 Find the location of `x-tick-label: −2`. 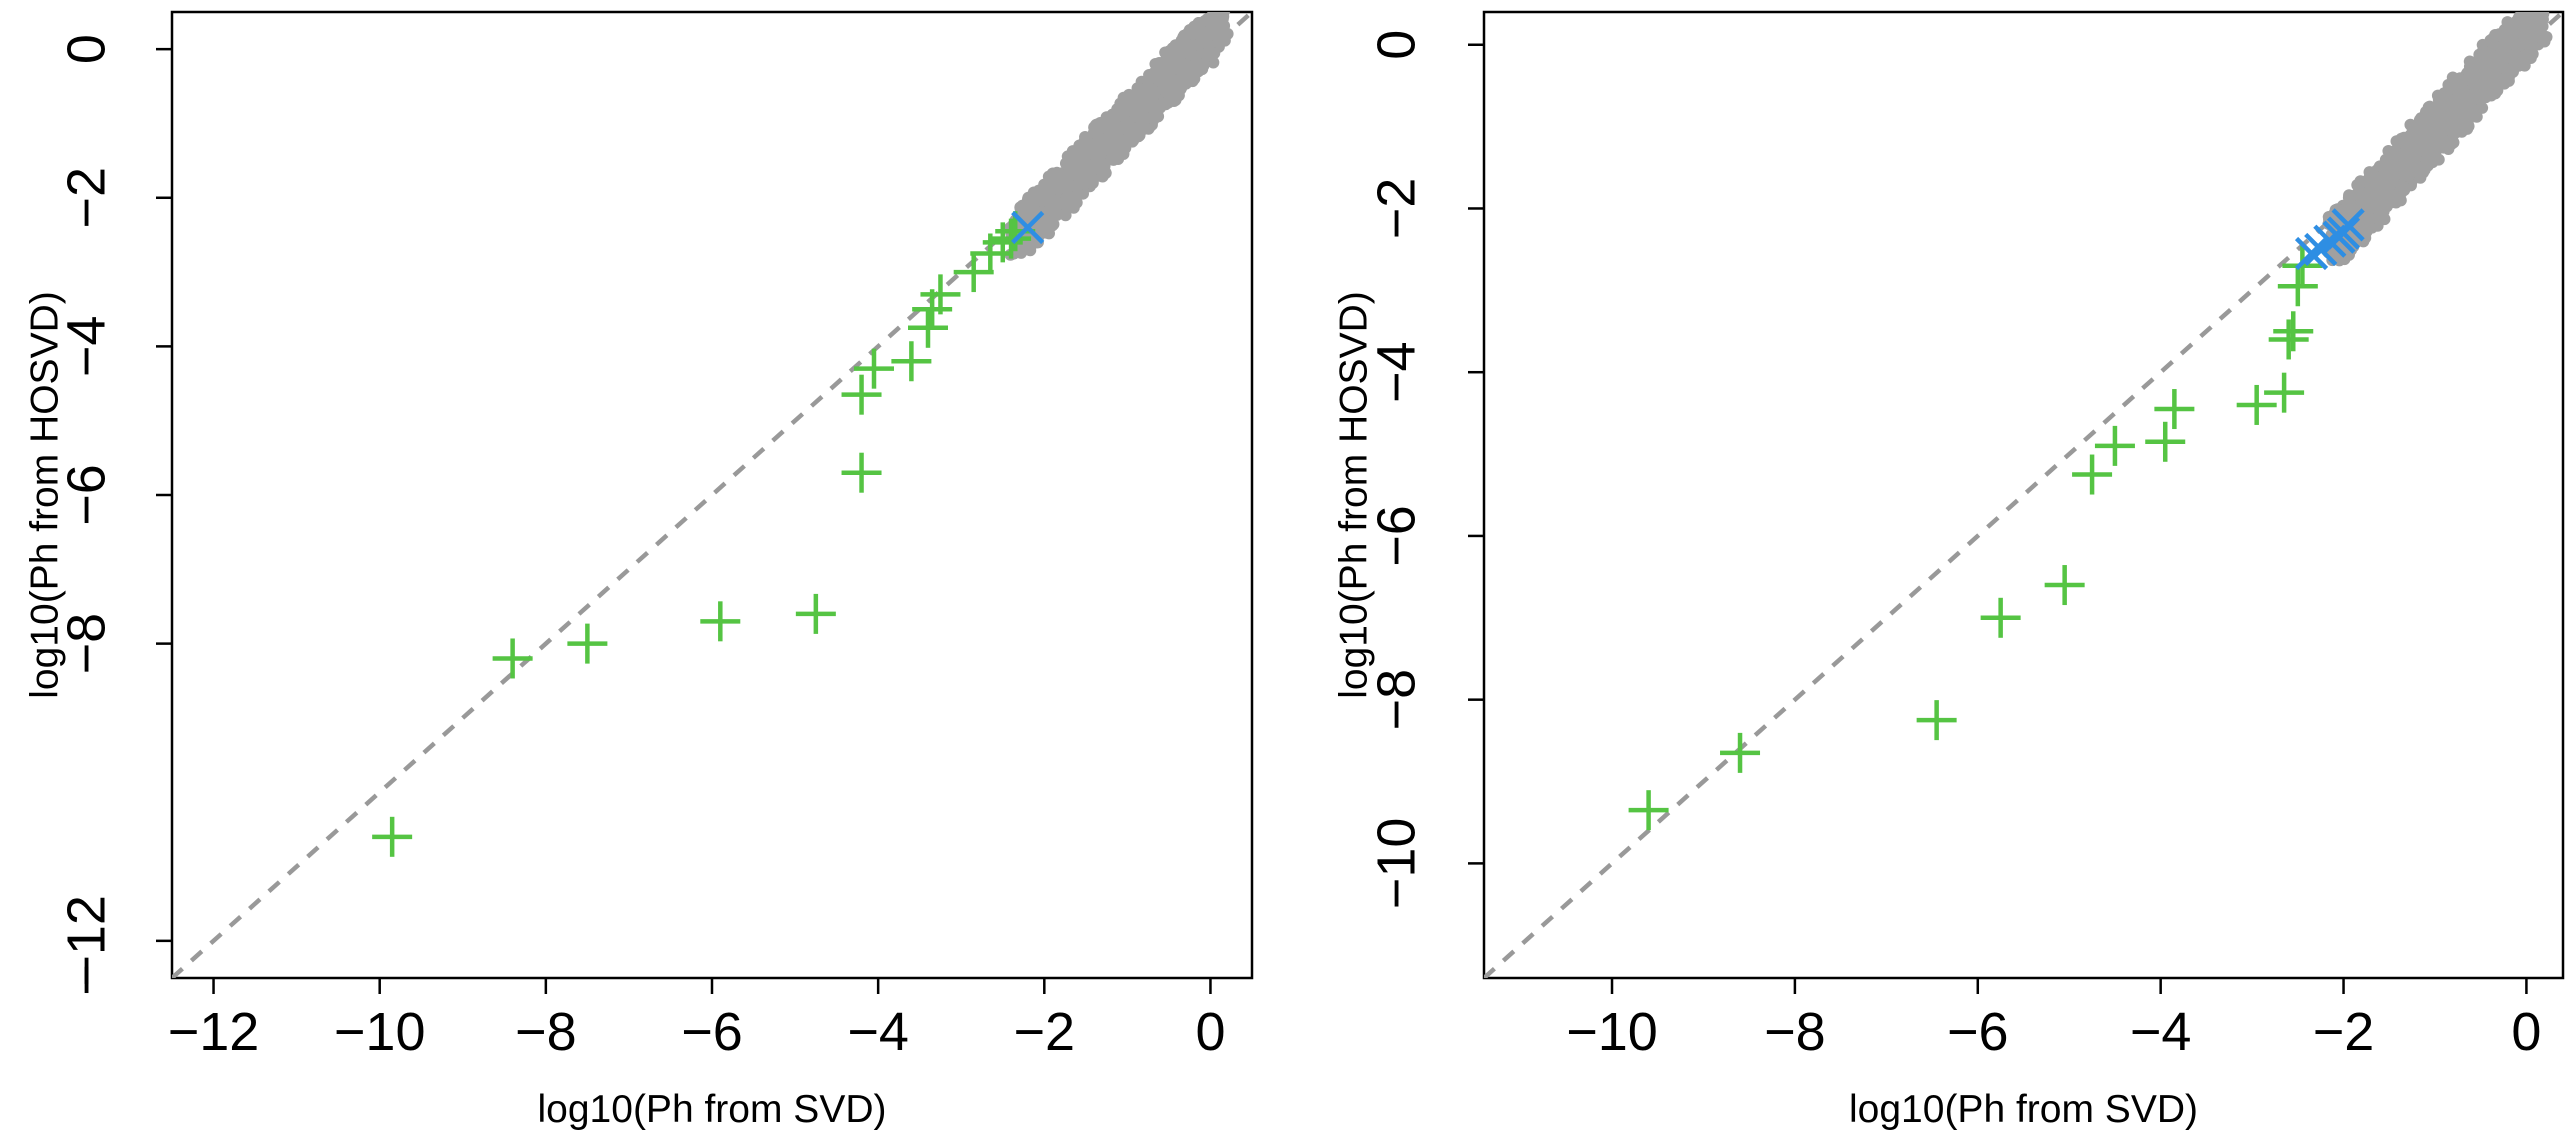

x-tick-label: −2 is located at coordinates (2344, 1032).